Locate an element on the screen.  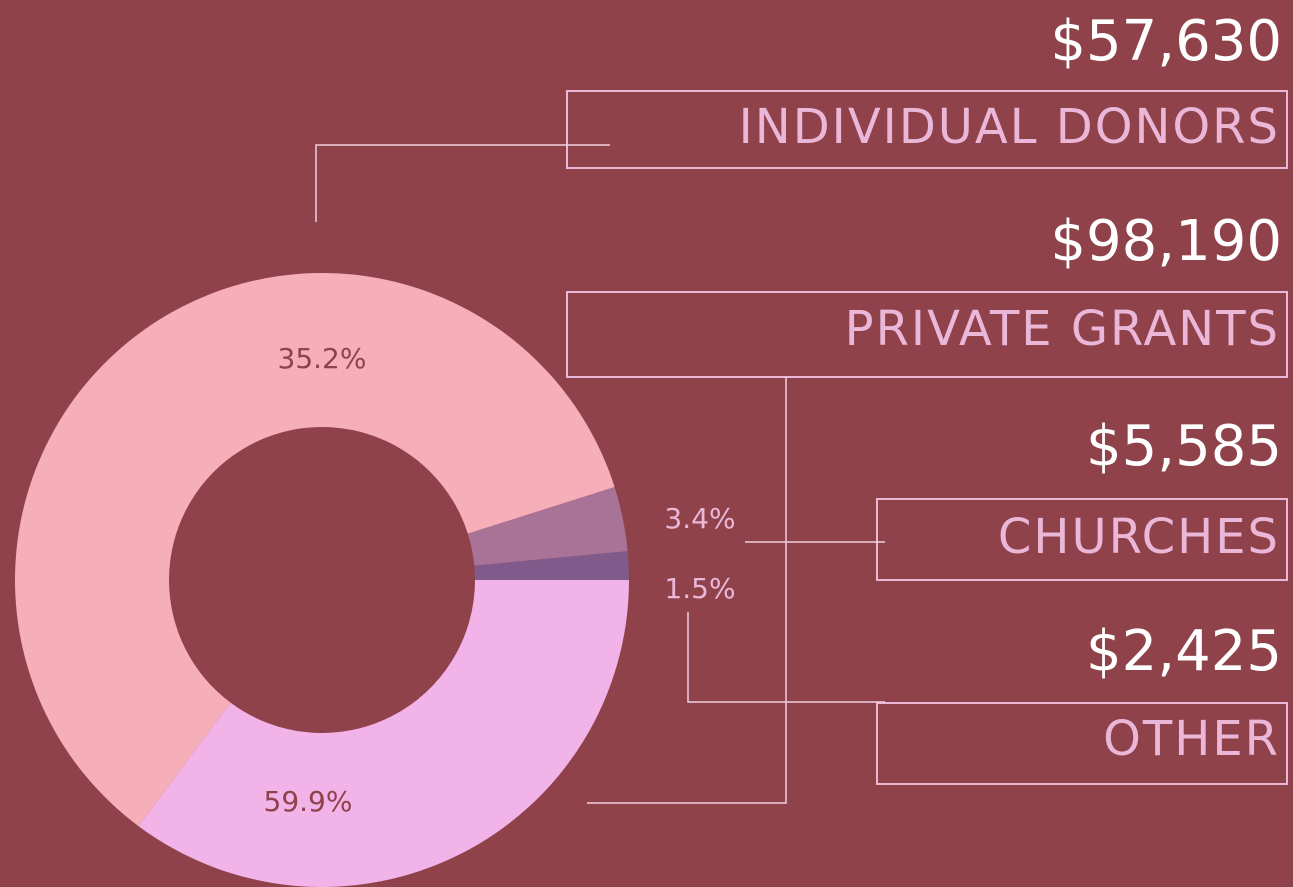
legend-label: INDIVIDUAL DONORS is located at coordinates (1009, 127).